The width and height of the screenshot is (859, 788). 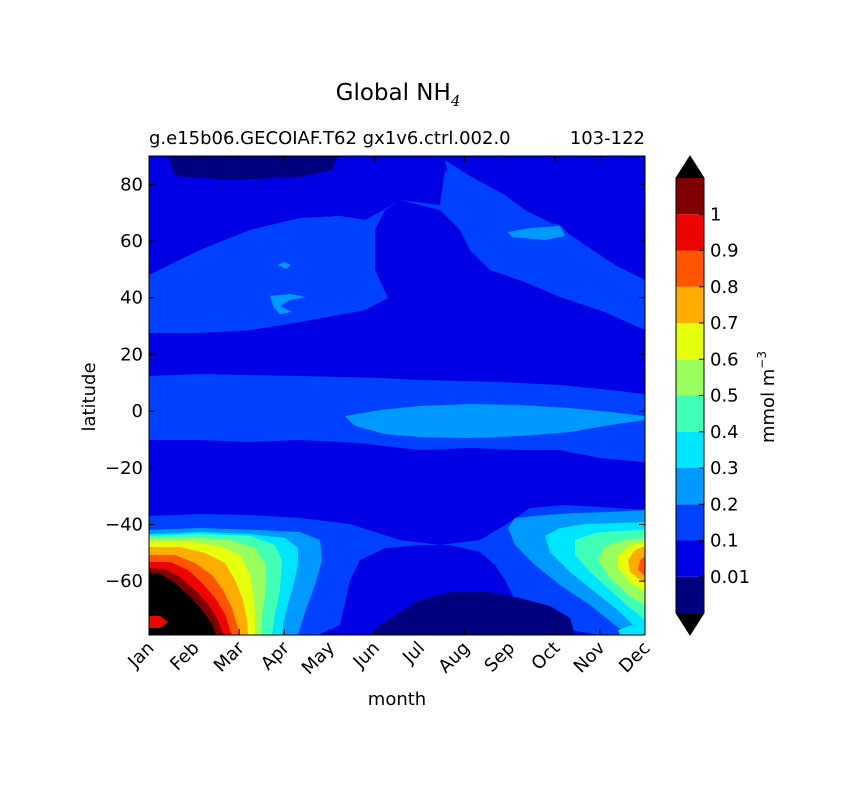 I want to click on colorbar-extend-bottom, so click(x=690, y=624).